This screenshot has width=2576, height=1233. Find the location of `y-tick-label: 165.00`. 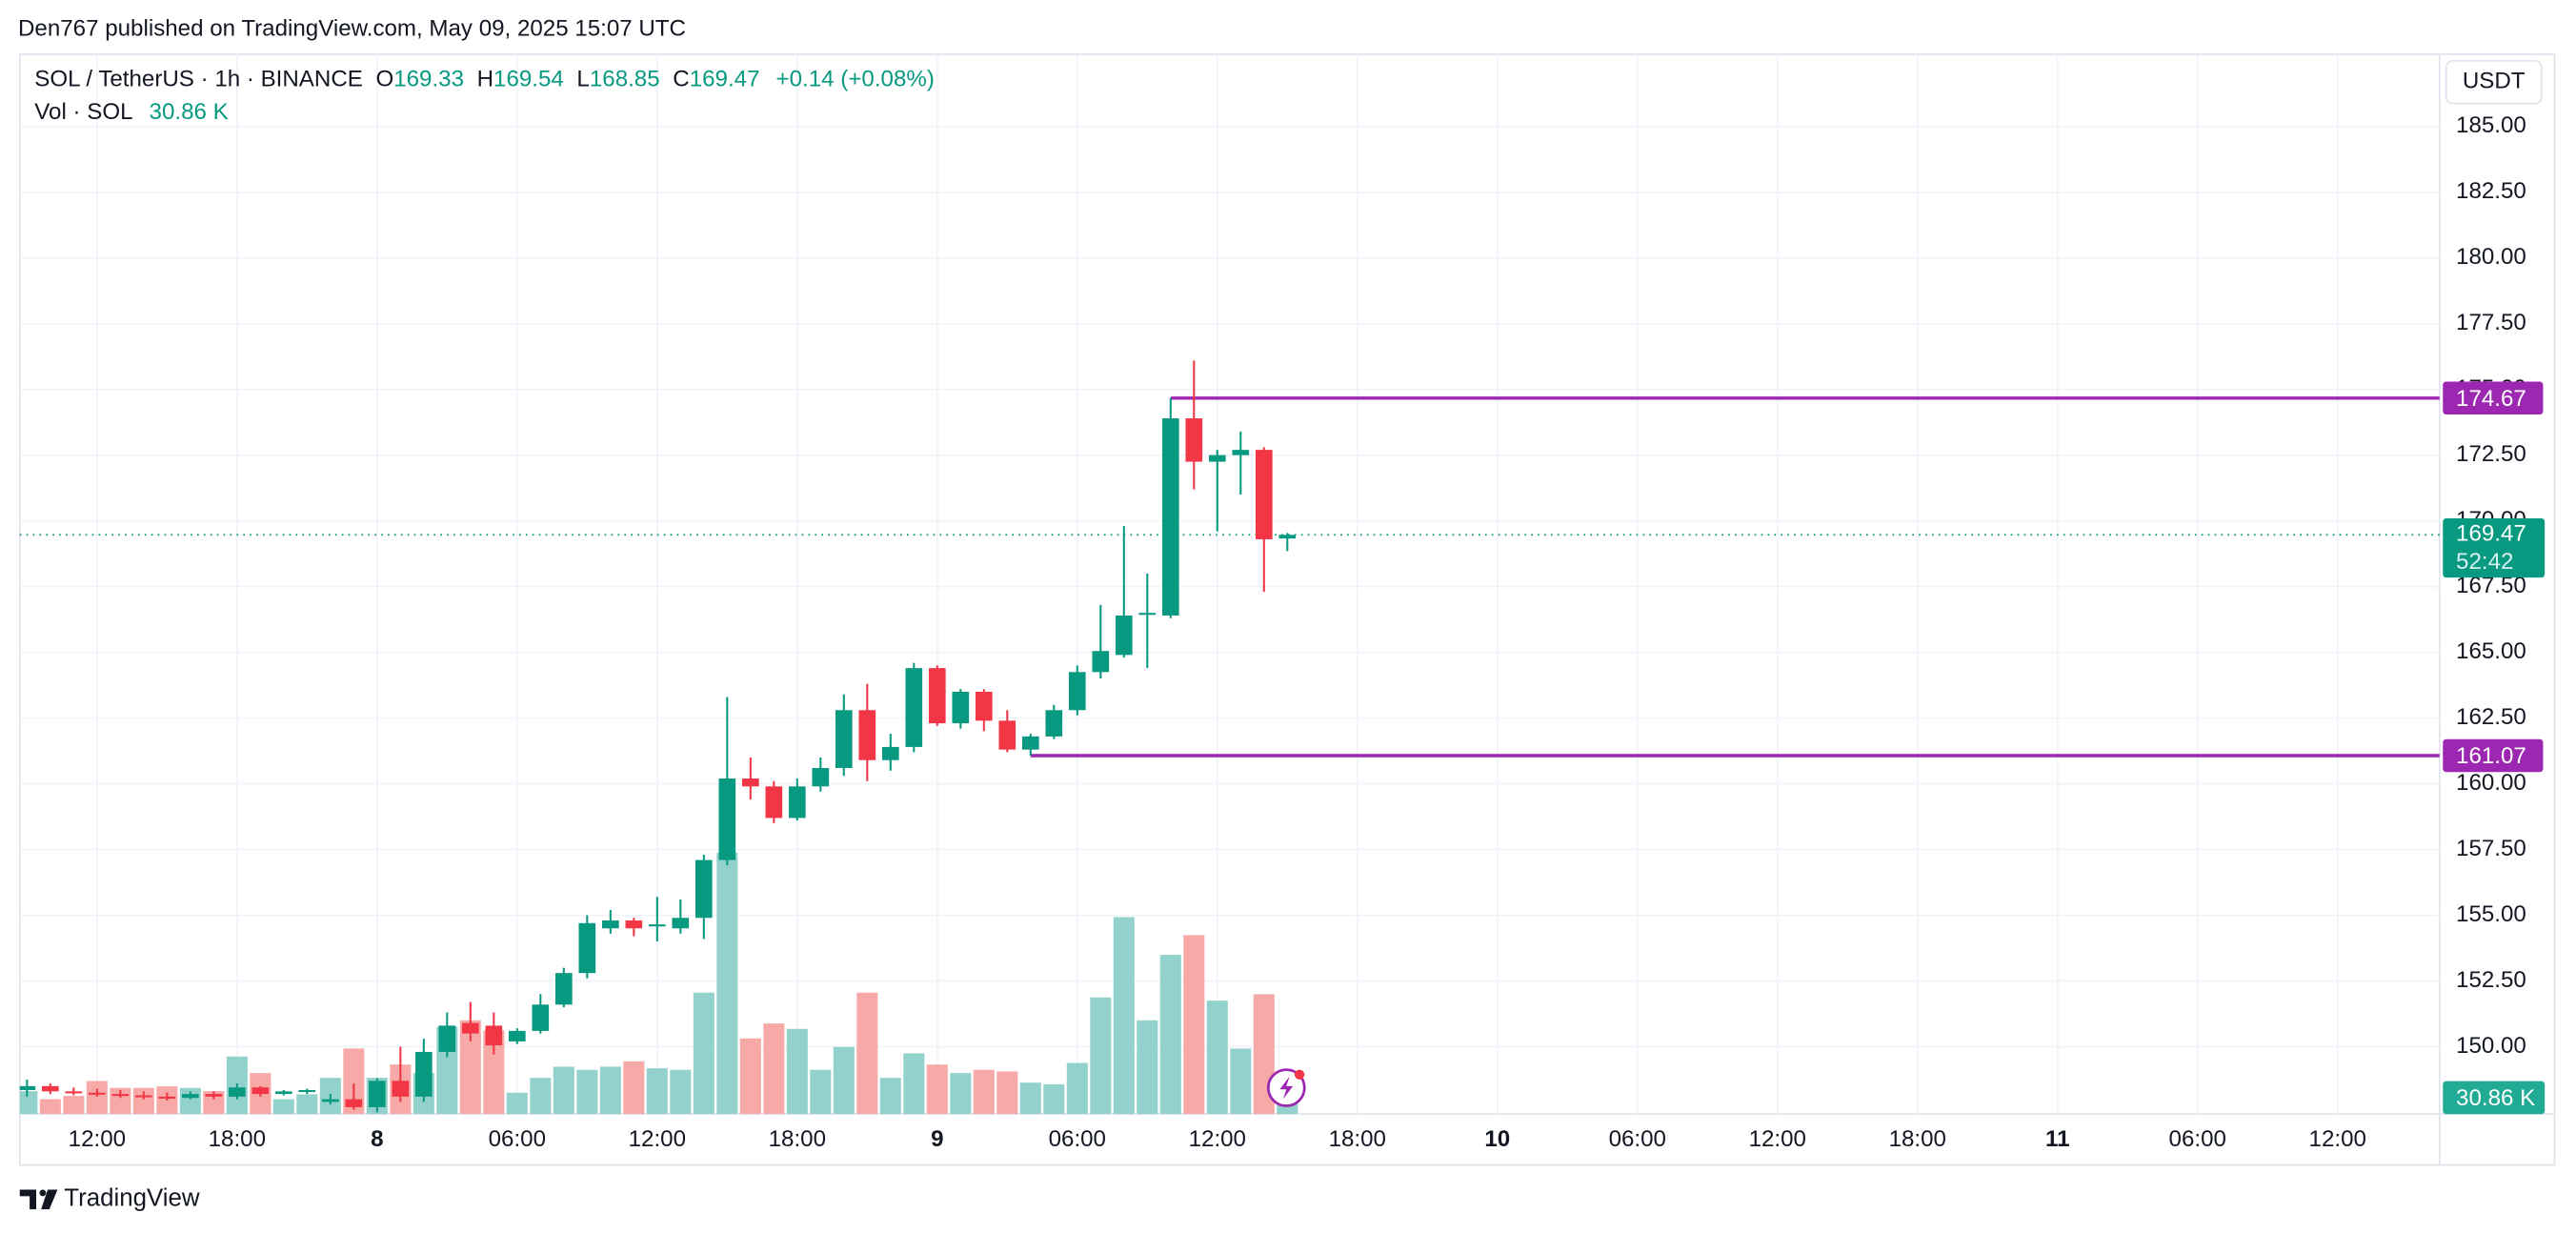

y-tick-label: 165.00 is located at coordinates (2491, 651).